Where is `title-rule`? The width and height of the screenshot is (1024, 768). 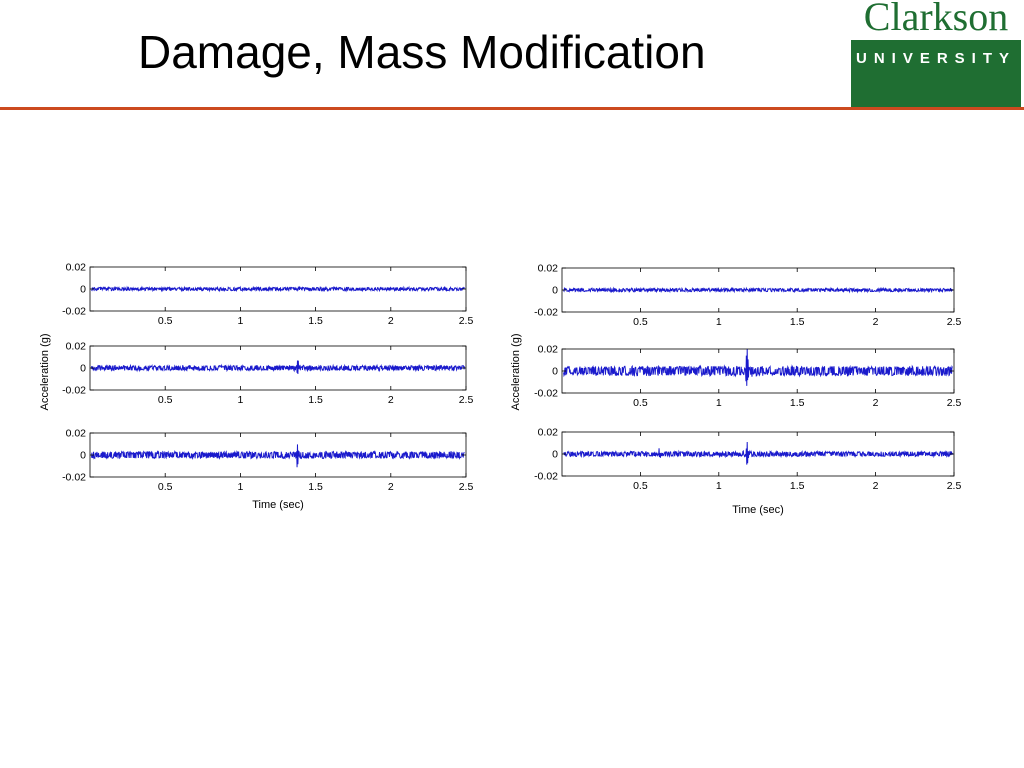 title-rule is located at coordinates (512, 108).